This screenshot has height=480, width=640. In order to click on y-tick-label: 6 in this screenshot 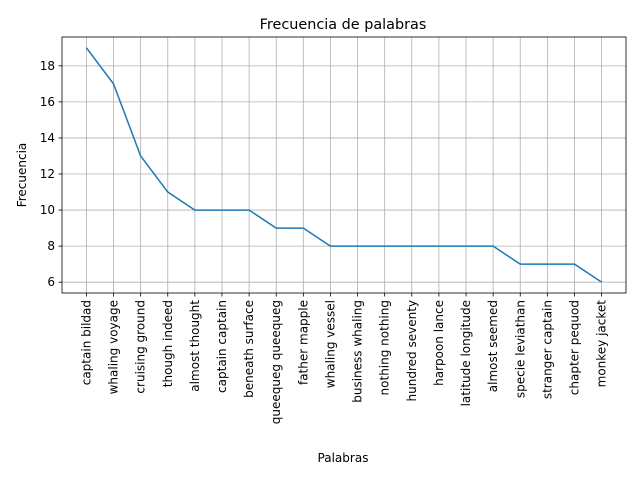, I will do `click(51, 282)`.